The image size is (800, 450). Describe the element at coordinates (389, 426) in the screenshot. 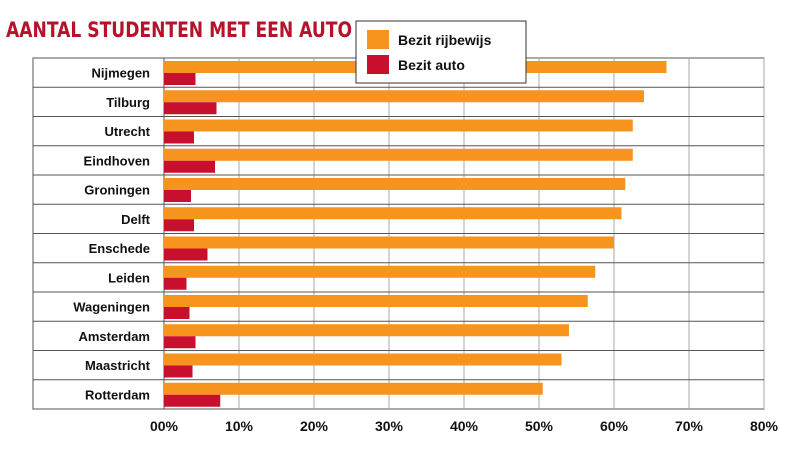

I see `x-tick-label: 30%` at that location.